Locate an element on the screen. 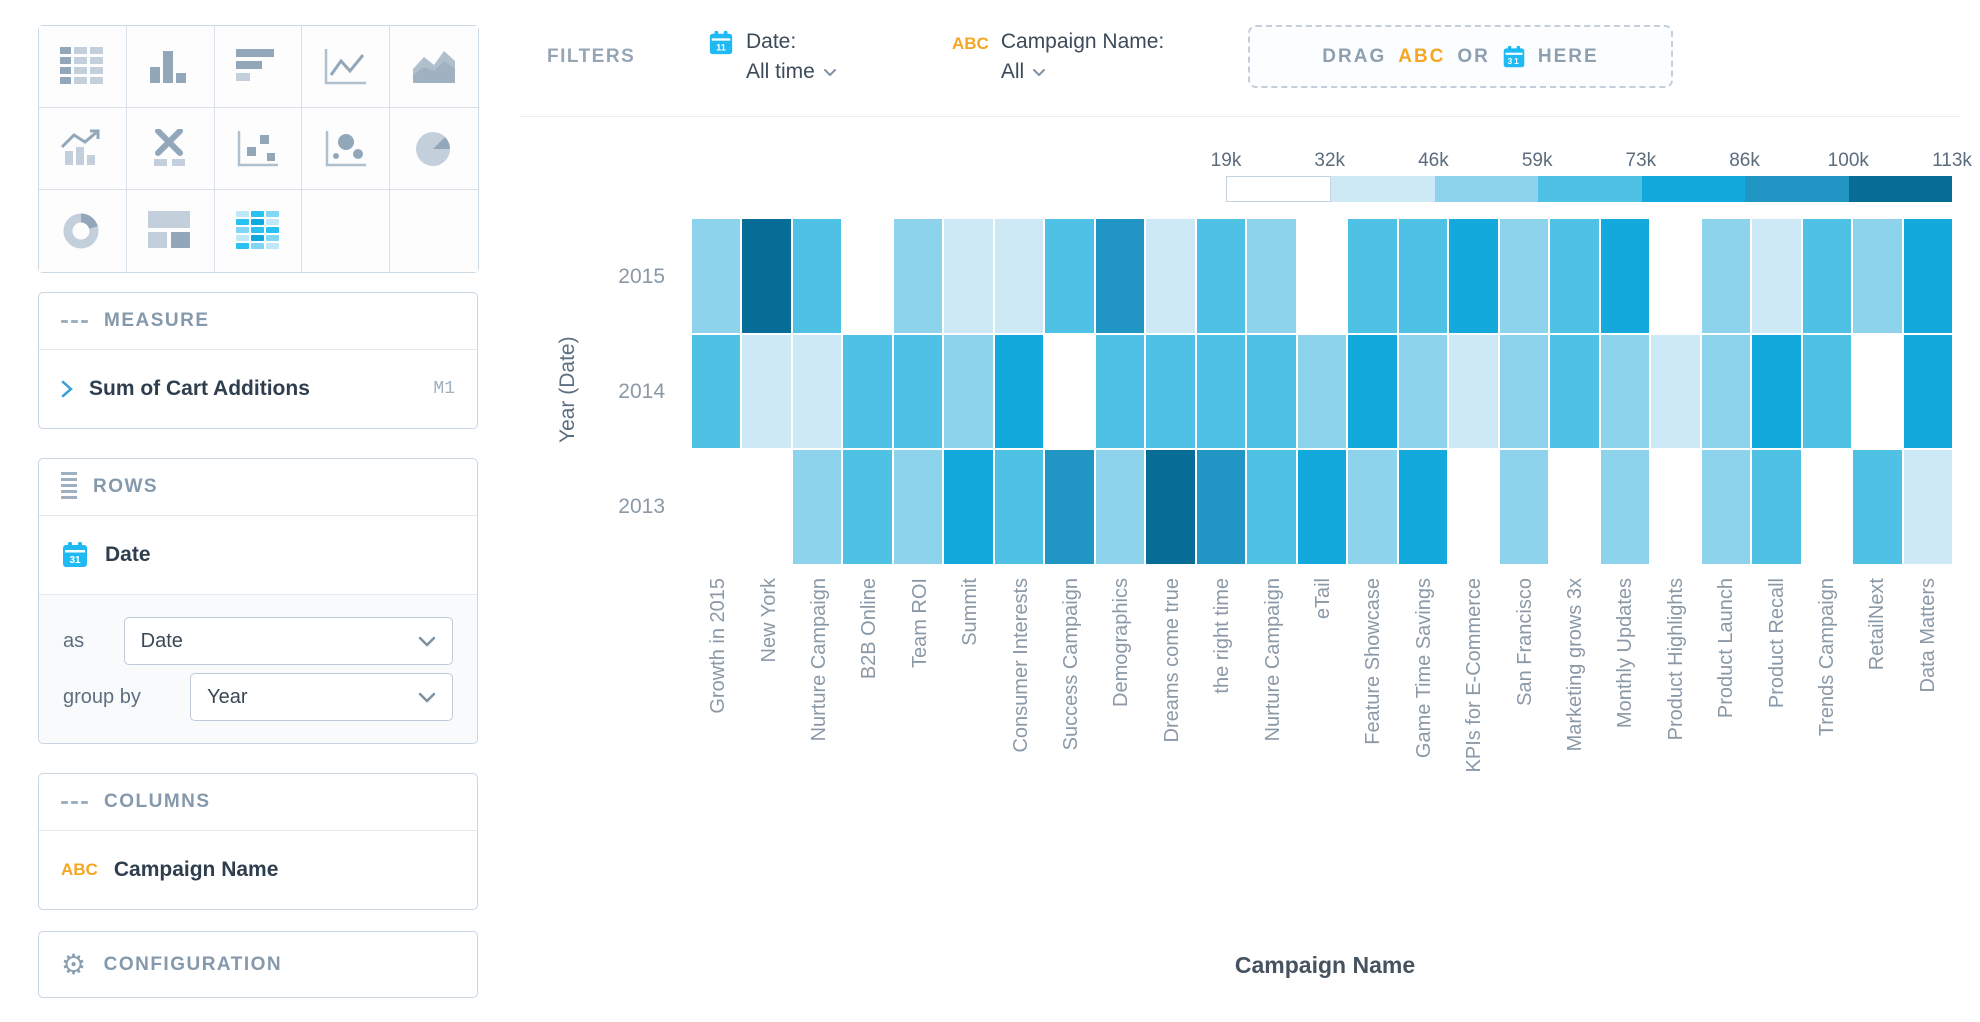 This screenshot has width=1980, height=1022. chart-type-line-chart is located at coordinates (346, 67).